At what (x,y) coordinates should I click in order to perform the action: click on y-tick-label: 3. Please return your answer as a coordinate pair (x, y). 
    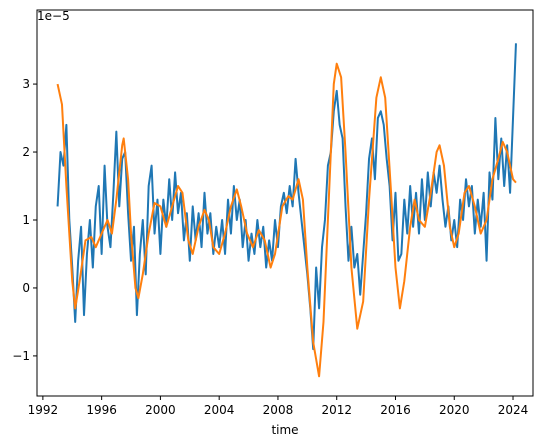
    Looking at the image, I should click on (26, 84).